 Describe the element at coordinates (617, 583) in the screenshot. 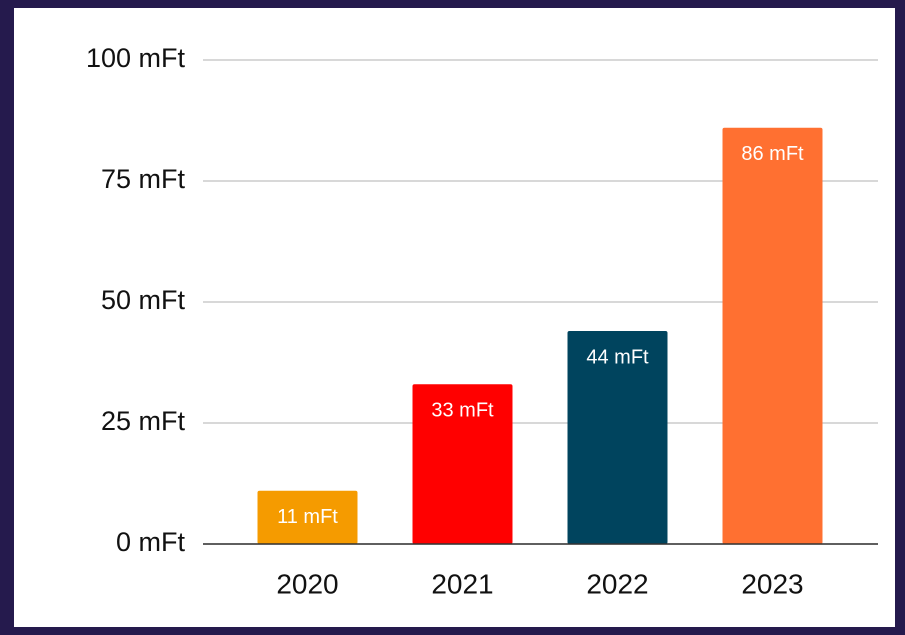

I see `x-tick-label: 2022` at that location.